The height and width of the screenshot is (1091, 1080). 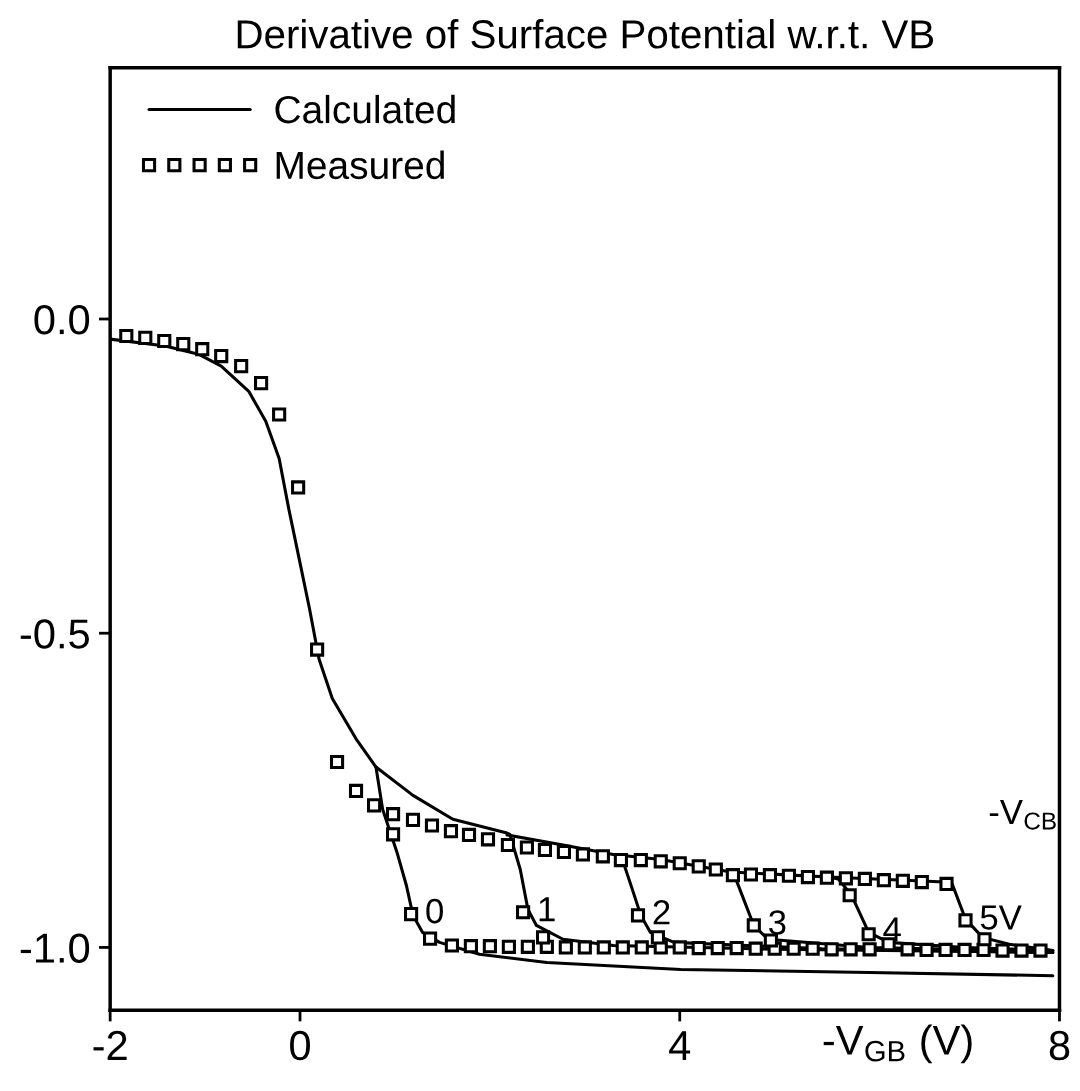 I want to click on annotation: 4, so click(x=892, y=929).